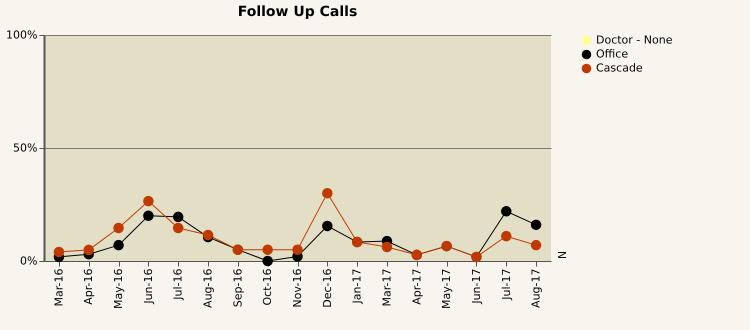 The image size is (750, 330). I want to click on x-tick-label: Aug-16, so click(208, 288).